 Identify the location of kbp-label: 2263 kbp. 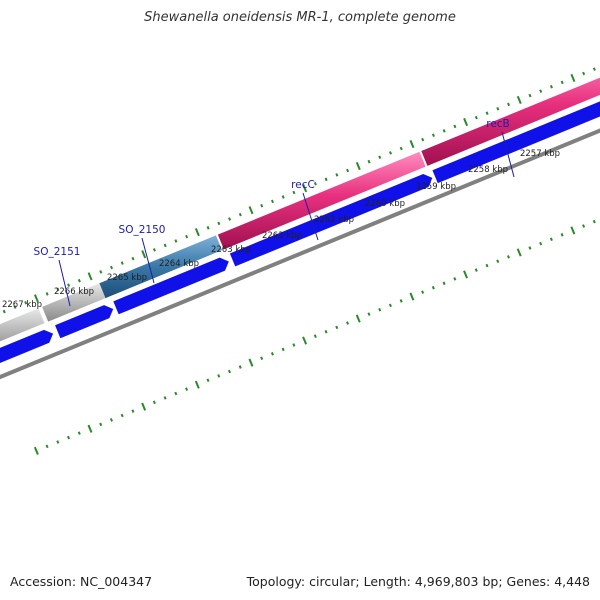
(231, 250).